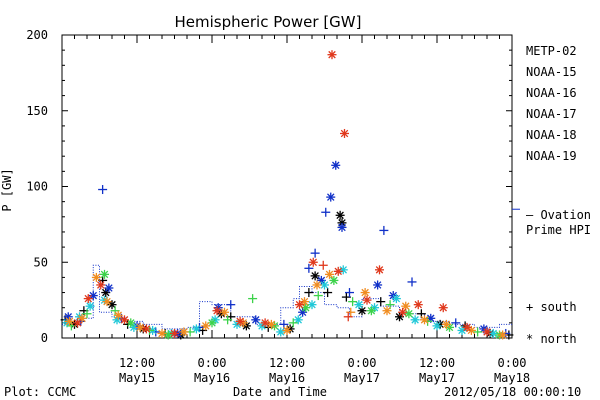 The width and height of the screenshot is (600, 400). What do you see at coordinates (551, 93) in the screenshot?
I see `legend-item-noaa-16: NOAA-16` at bounding box center [551, 93].